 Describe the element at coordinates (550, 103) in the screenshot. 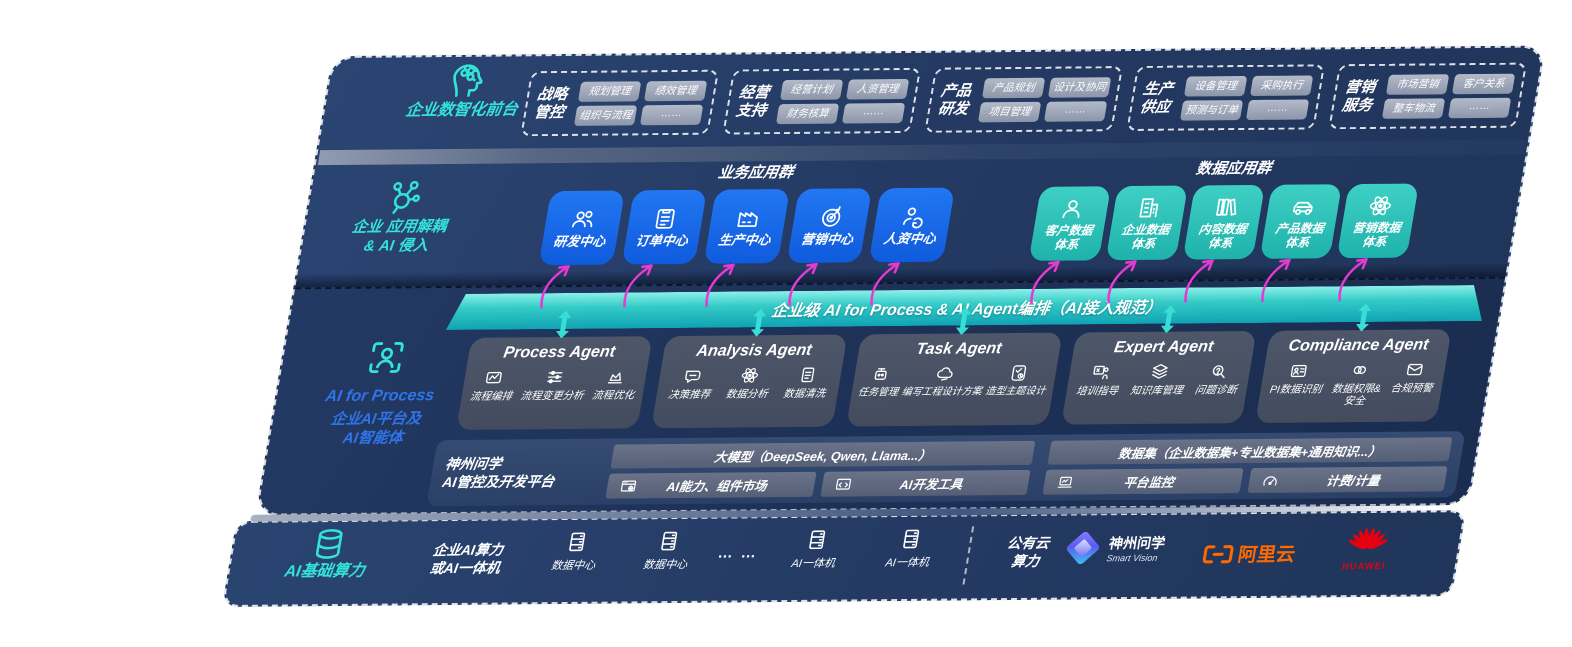

I see `module-title: 战略 管控` at that location.